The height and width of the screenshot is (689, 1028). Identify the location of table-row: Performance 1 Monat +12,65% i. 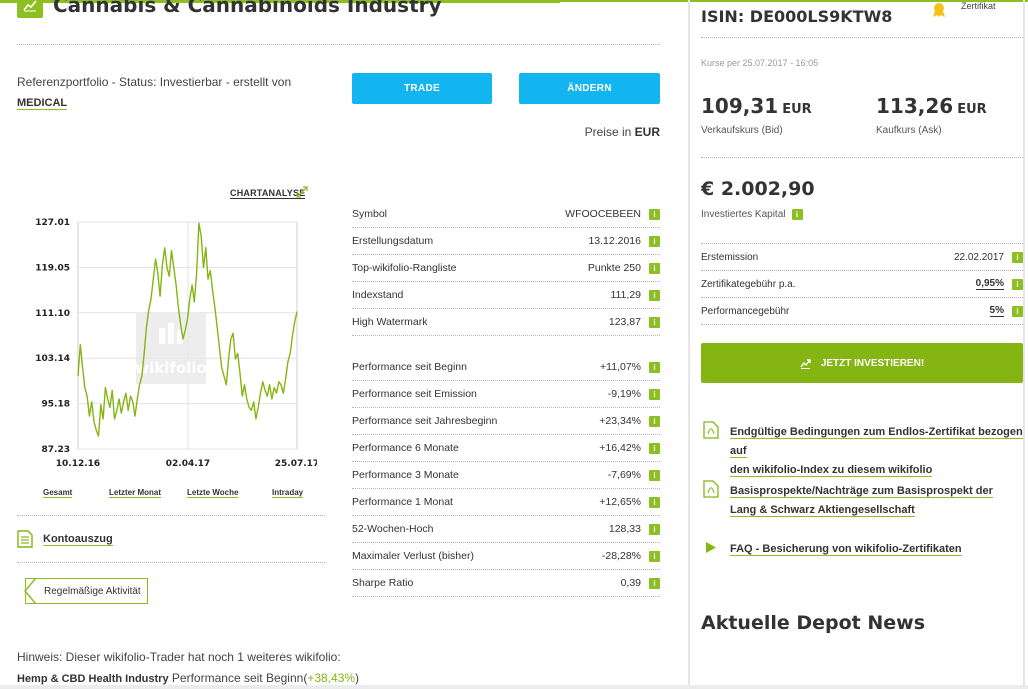
(506, 502).